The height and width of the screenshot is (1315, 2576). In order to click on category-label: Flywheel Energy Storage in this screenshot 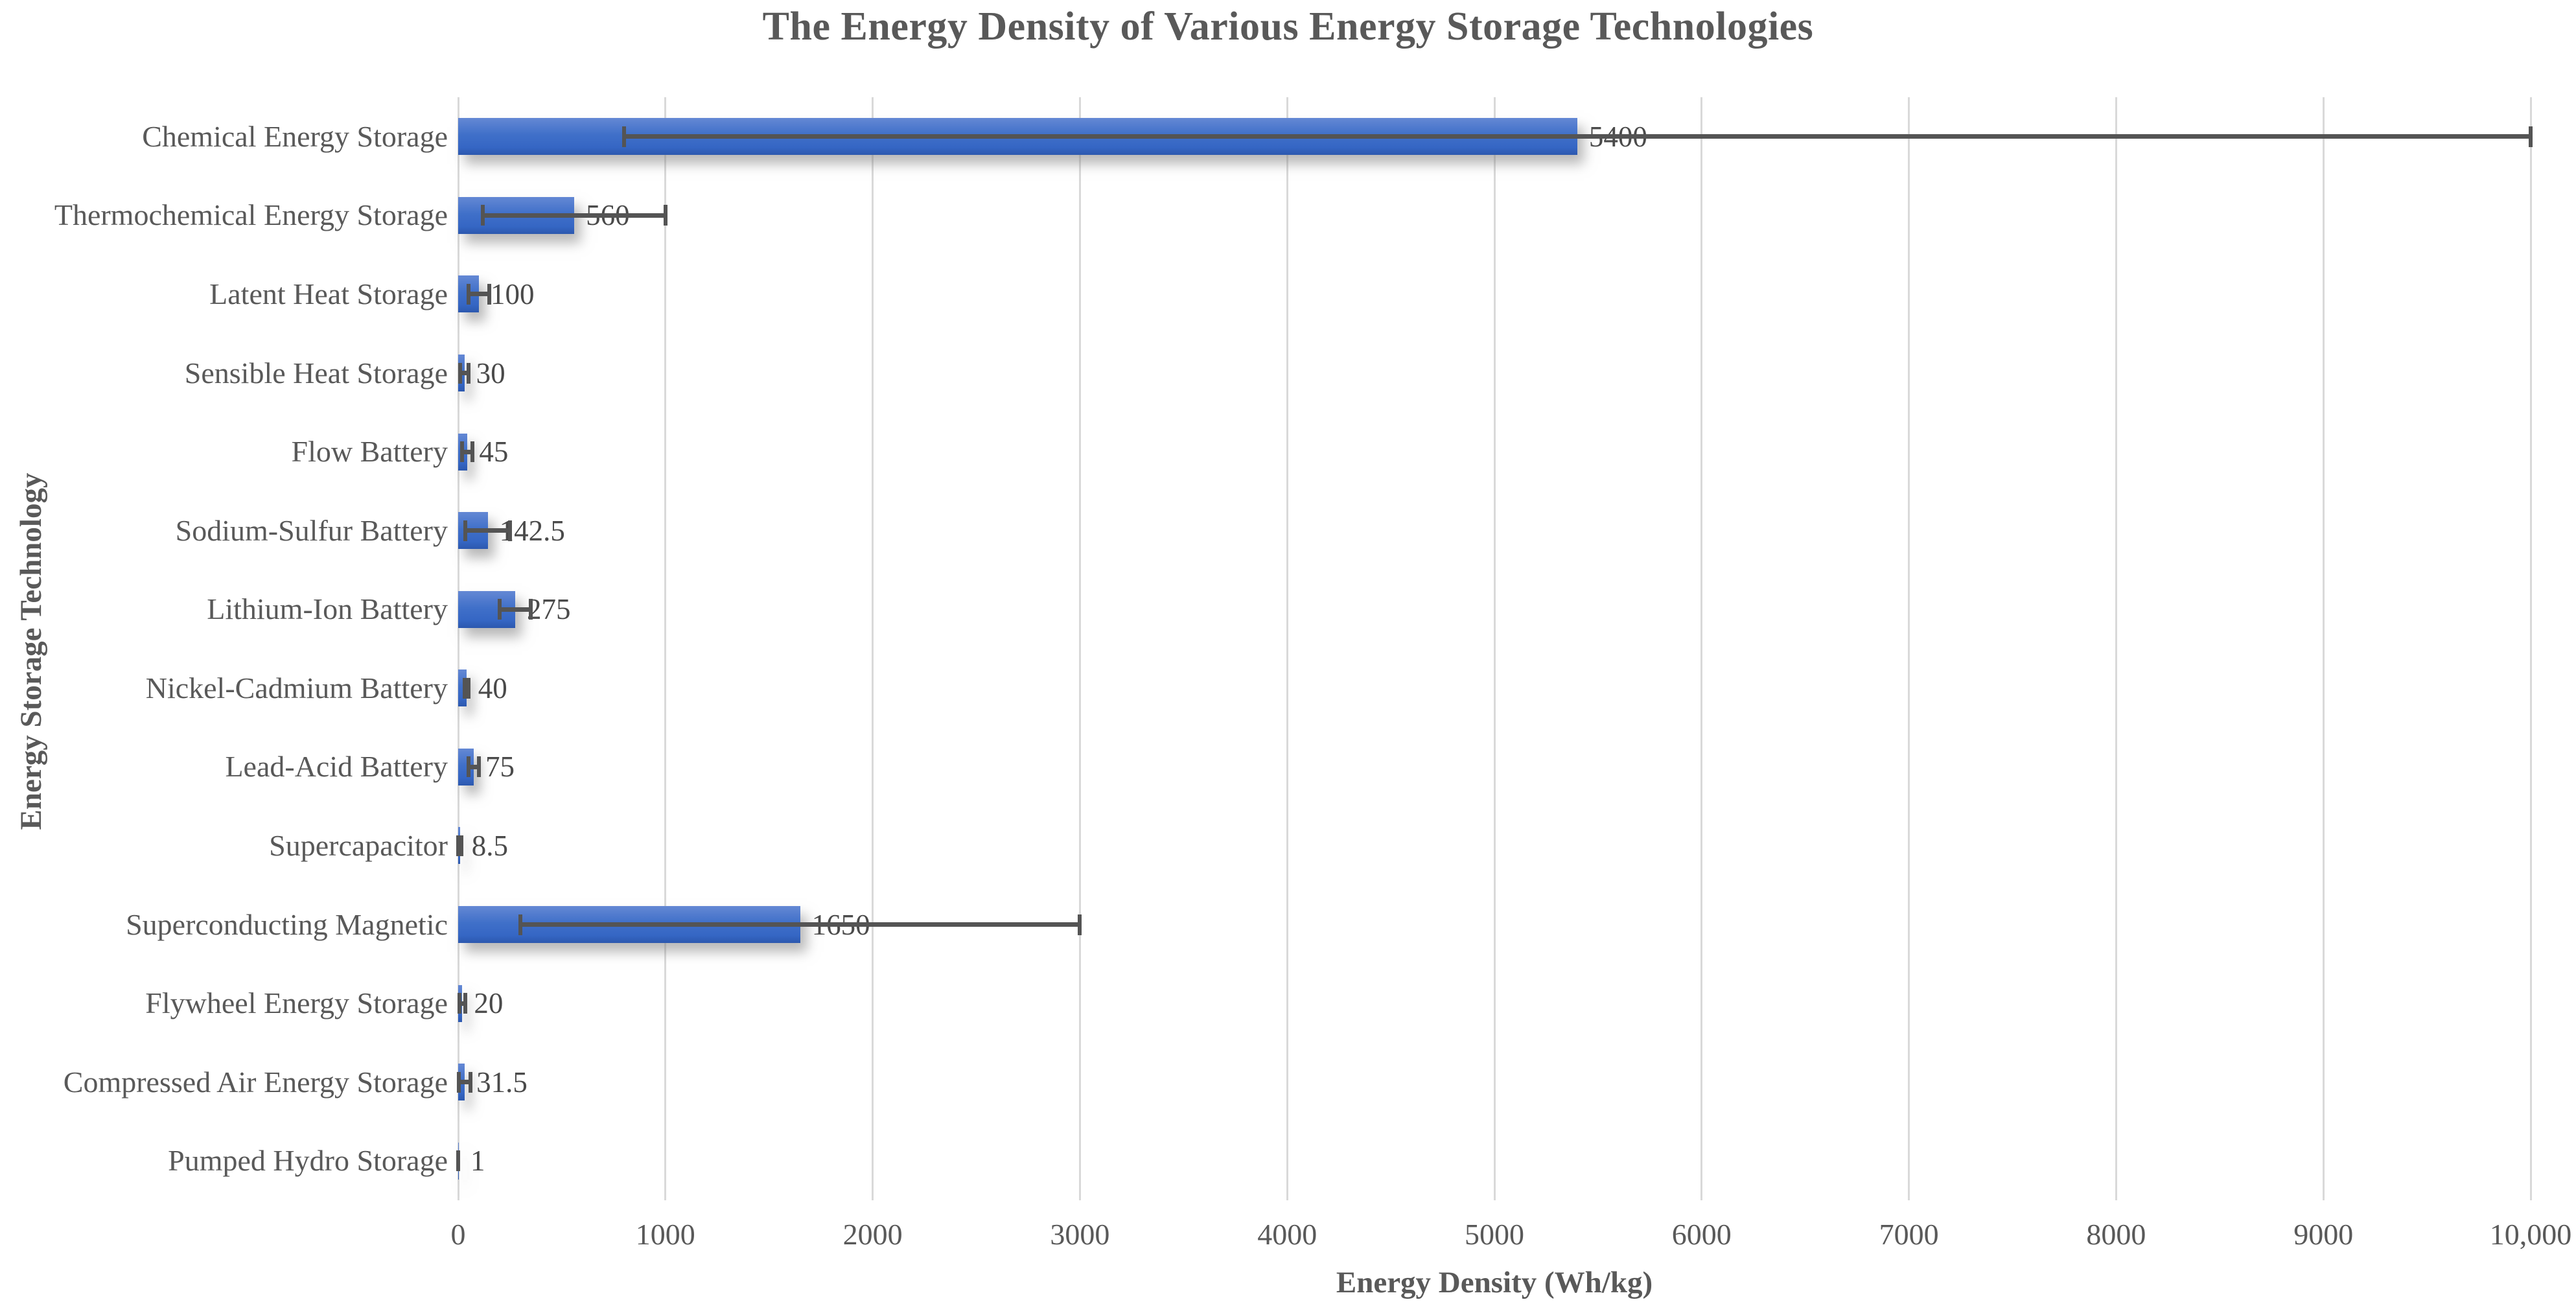, I will do `click(296, 1003)`.